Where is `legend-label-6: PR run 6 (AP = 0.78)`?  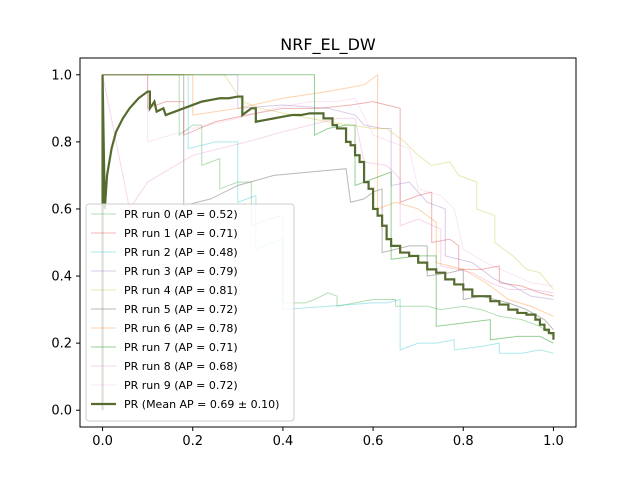
legend-label-6: PR run 6 (AP = 0.78) is located at coordinates (181, 328).